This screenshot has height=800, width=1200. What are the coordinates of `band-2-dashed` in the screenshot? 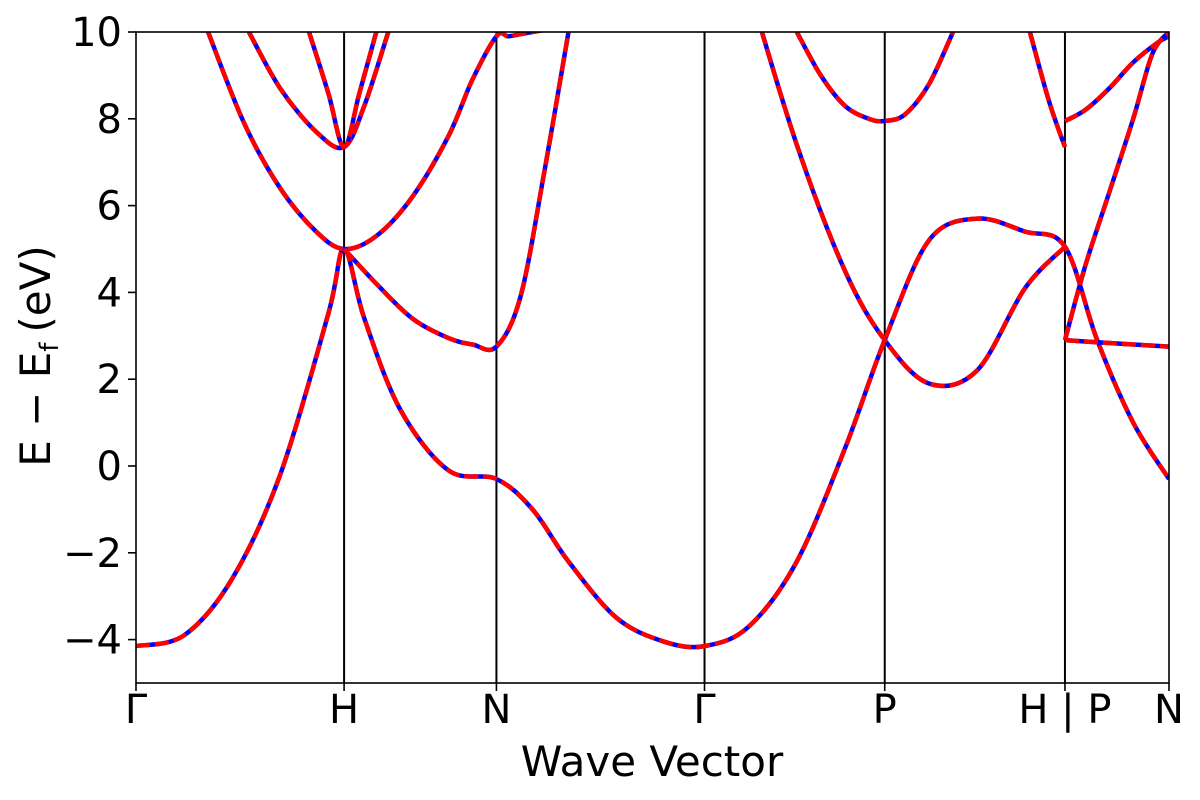 It's located at (456, 192).